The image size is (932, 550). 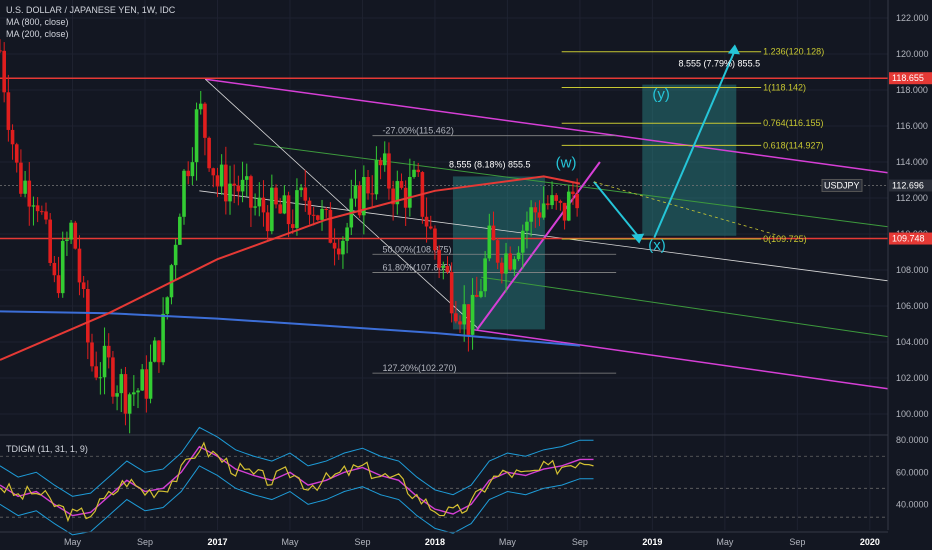 What do you see at coordinates (870, 542) in the screenshot?
I see `time-tick: 2020` at bounding box center [870, 542].